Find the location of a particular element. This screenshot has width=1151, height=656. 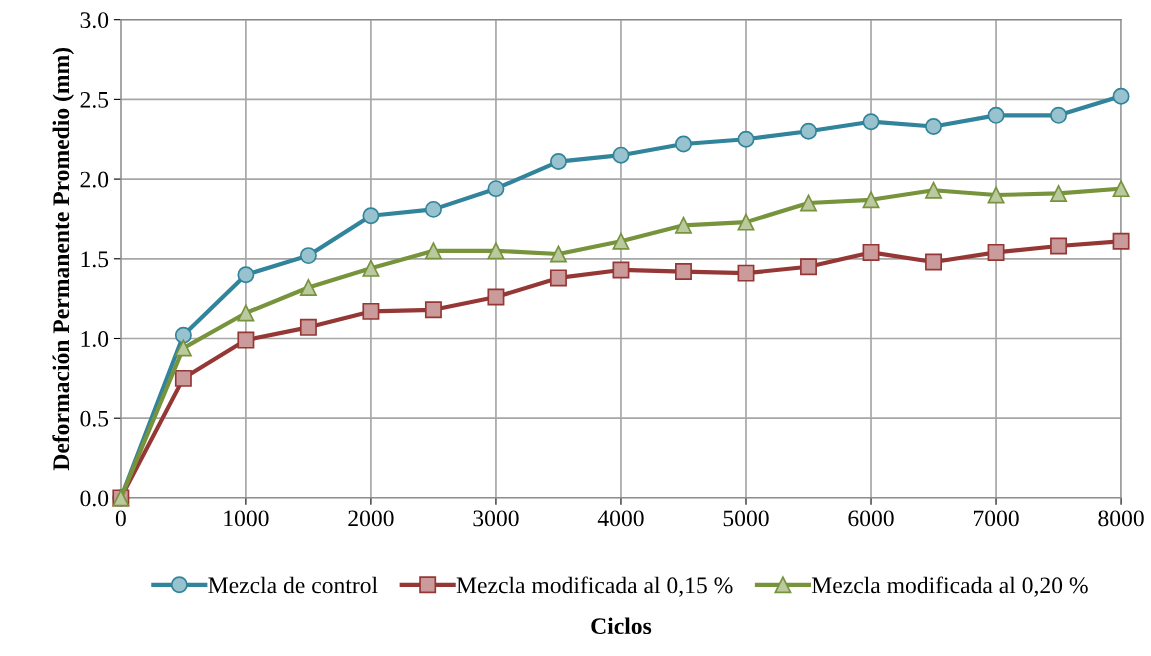

x-tick-label: 5000 is located at coordinates (746, 518).